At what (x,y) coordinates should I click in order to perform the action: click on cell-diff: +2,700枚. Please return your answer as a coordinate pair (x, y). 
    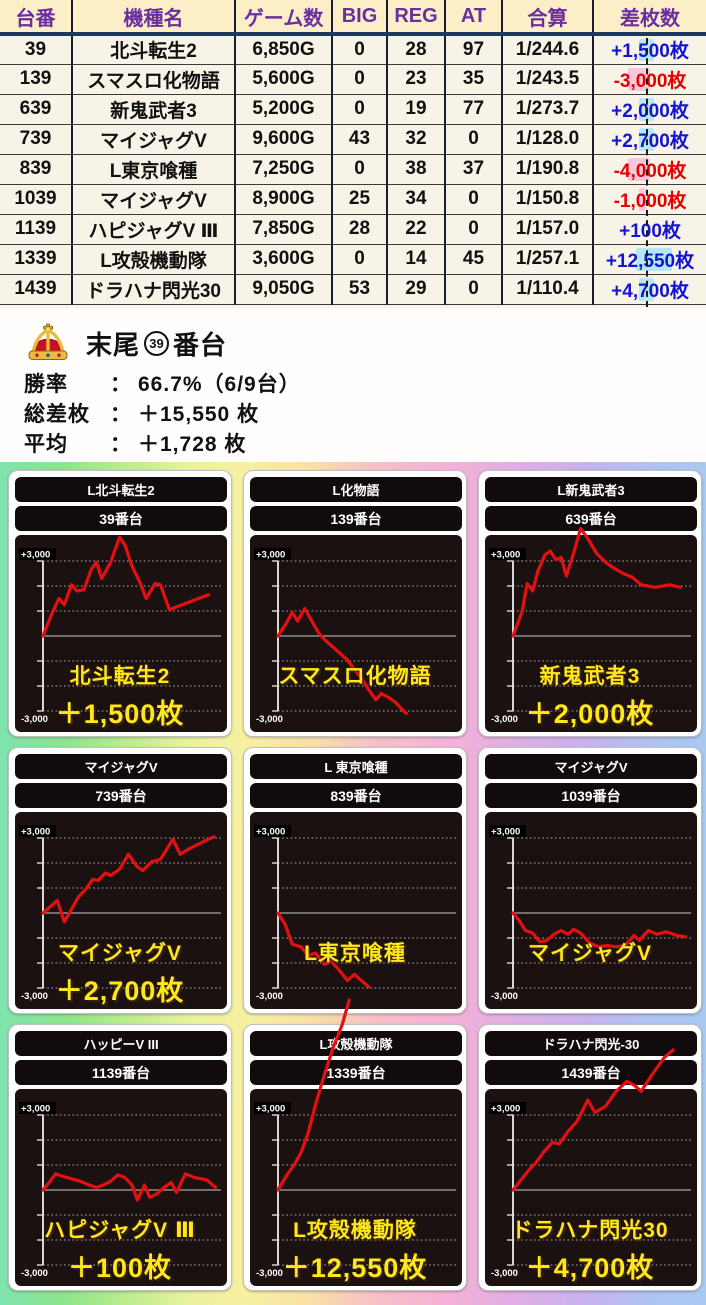
    Looking at the image, I should click on (649, 139).